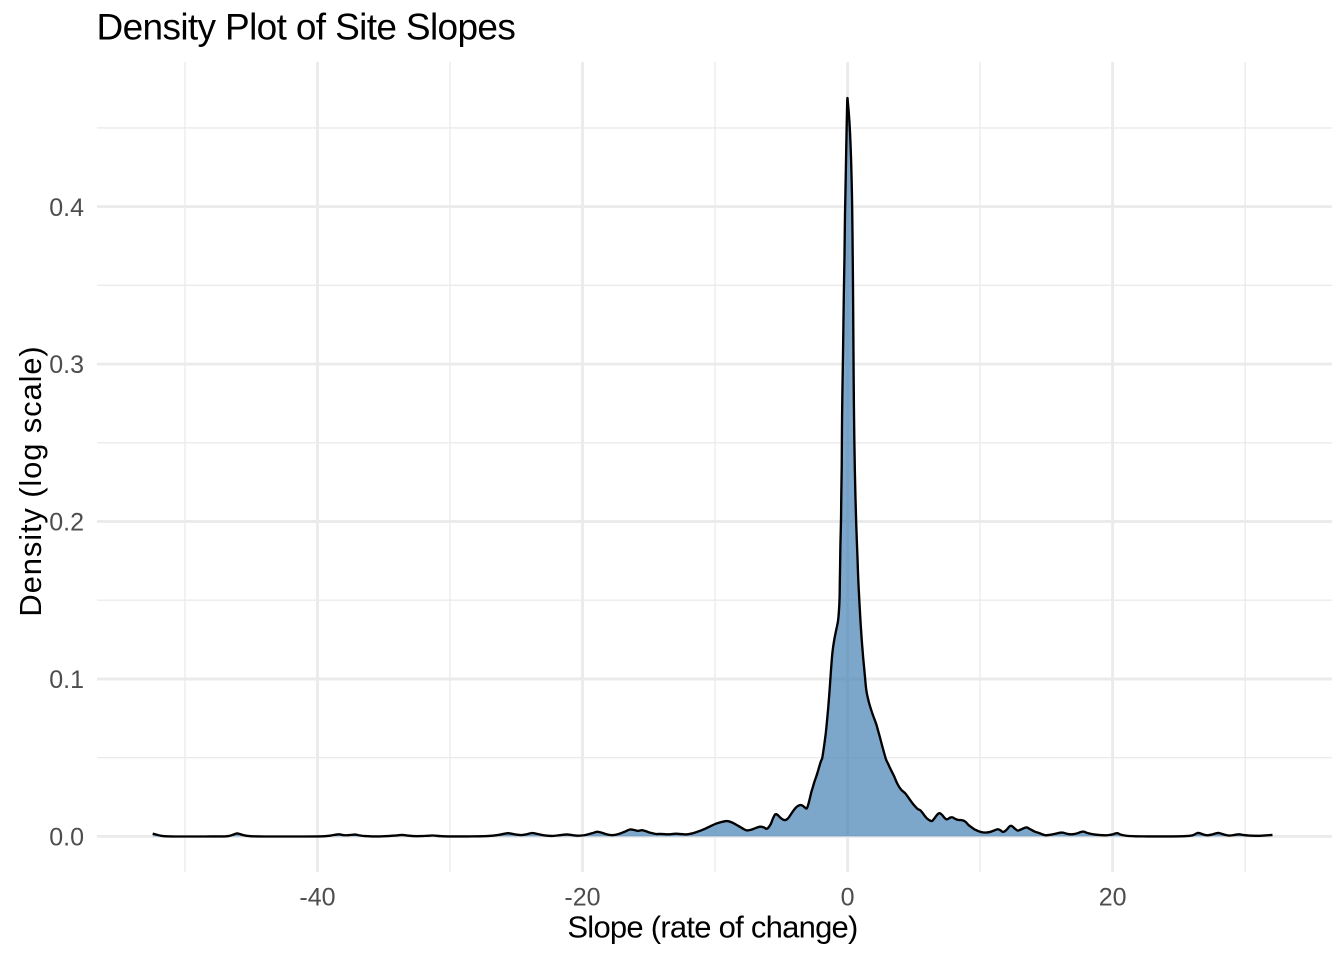  Describe the element at coordinates (848, 897) in the screenshot. I see `svg-text: 0` at that location.